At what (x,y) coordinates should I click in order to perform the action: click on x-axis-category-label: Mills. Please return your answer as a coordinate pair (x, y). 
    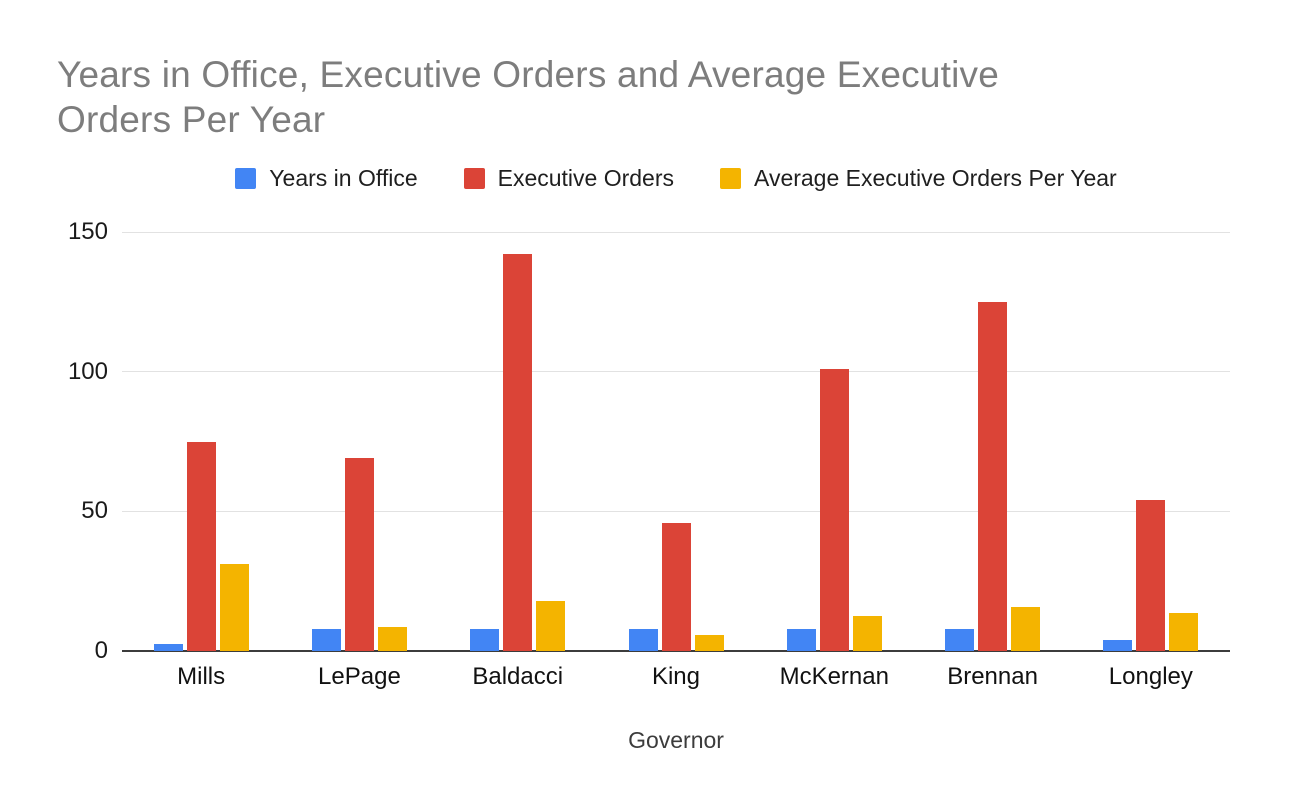
    Looking at the image, I should click on (201, 676).